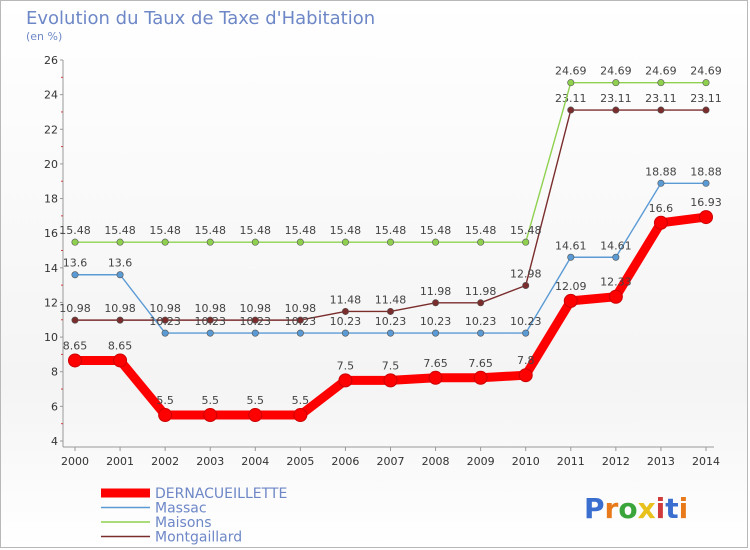 The width and height of the screenshot is (750, 550). Describe the element at coordinates (706, 171) in the screenshot. I see `data-label: 18.88` at that location.